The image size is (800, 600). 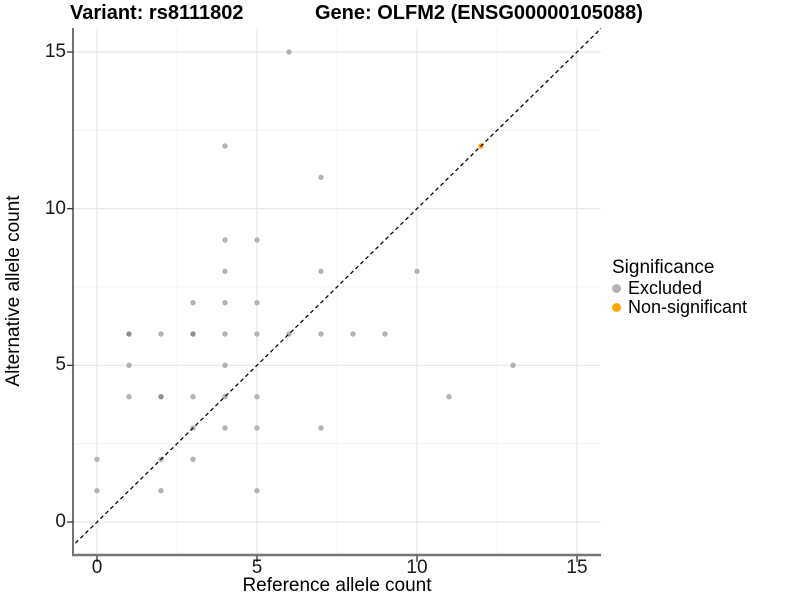 I want to click on x-axis-title: Reference allele count, so click(x=337, y=585).